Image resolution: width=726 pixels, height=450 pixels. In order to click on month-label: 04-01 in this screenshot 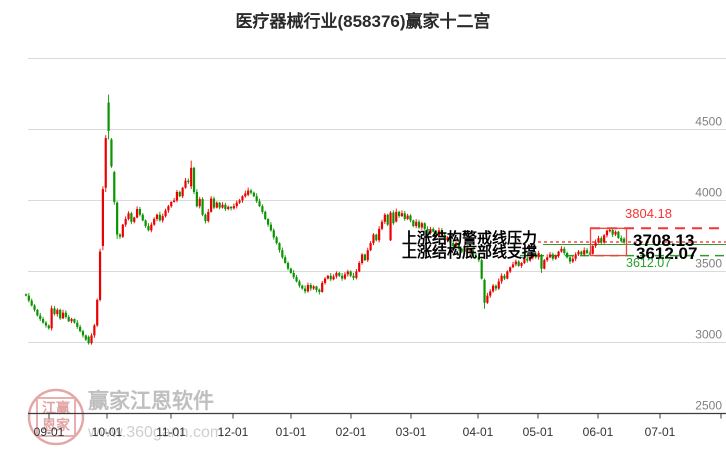, I will do `click(478, 432)`.